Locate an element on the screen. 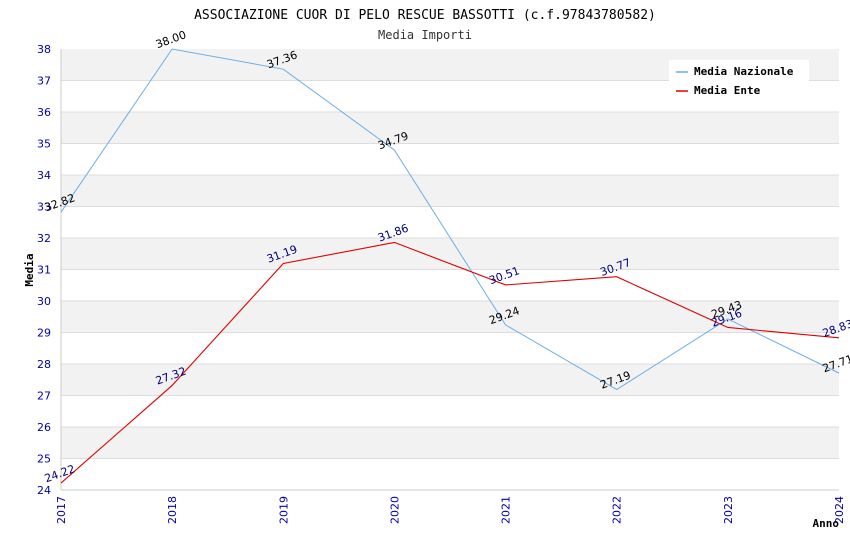  y-tick-label: 34 is located at coordinates (44, 175).